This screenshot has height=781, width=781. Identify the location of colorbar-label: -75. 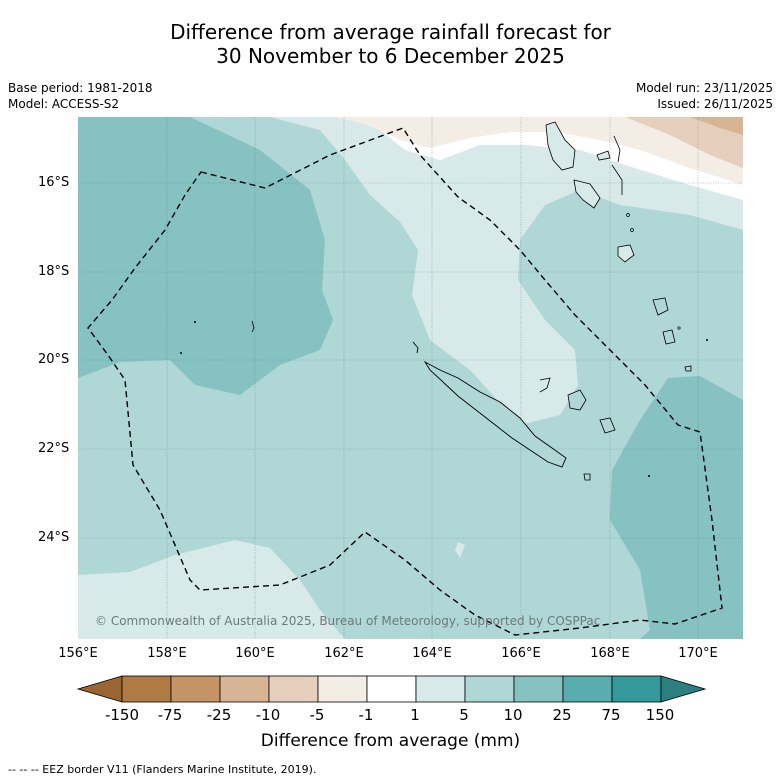
(170, 715).